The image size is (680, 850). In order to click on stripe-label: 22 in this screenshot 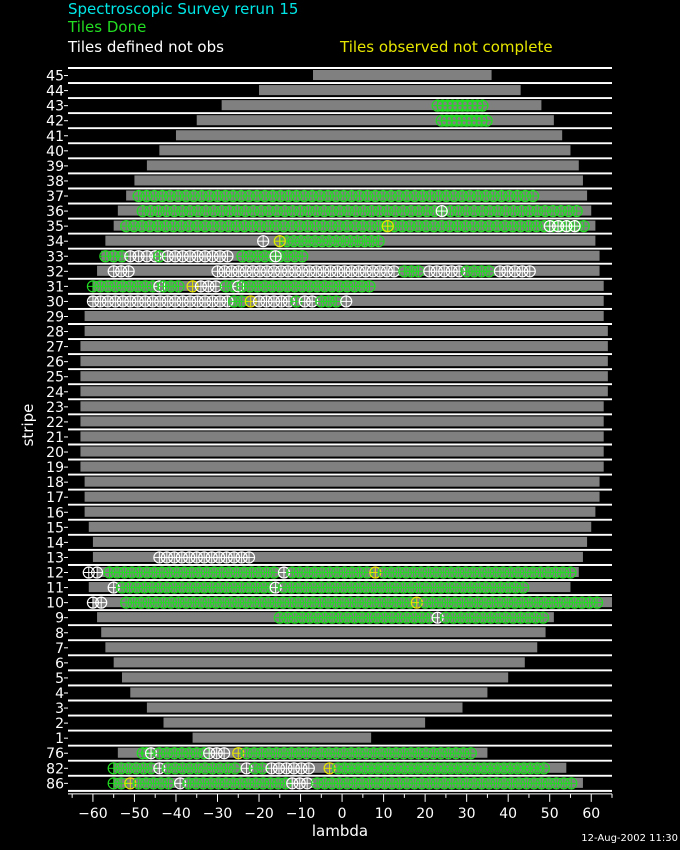, I will do `click(55, 423)`.